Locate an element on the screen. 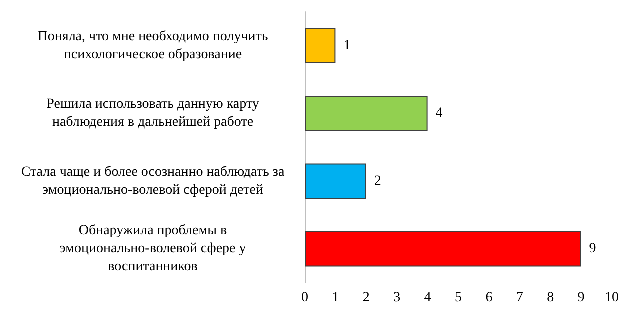 This screenshot has height=321, width=637. data-label: 2 is located at coordinates (378, 181).